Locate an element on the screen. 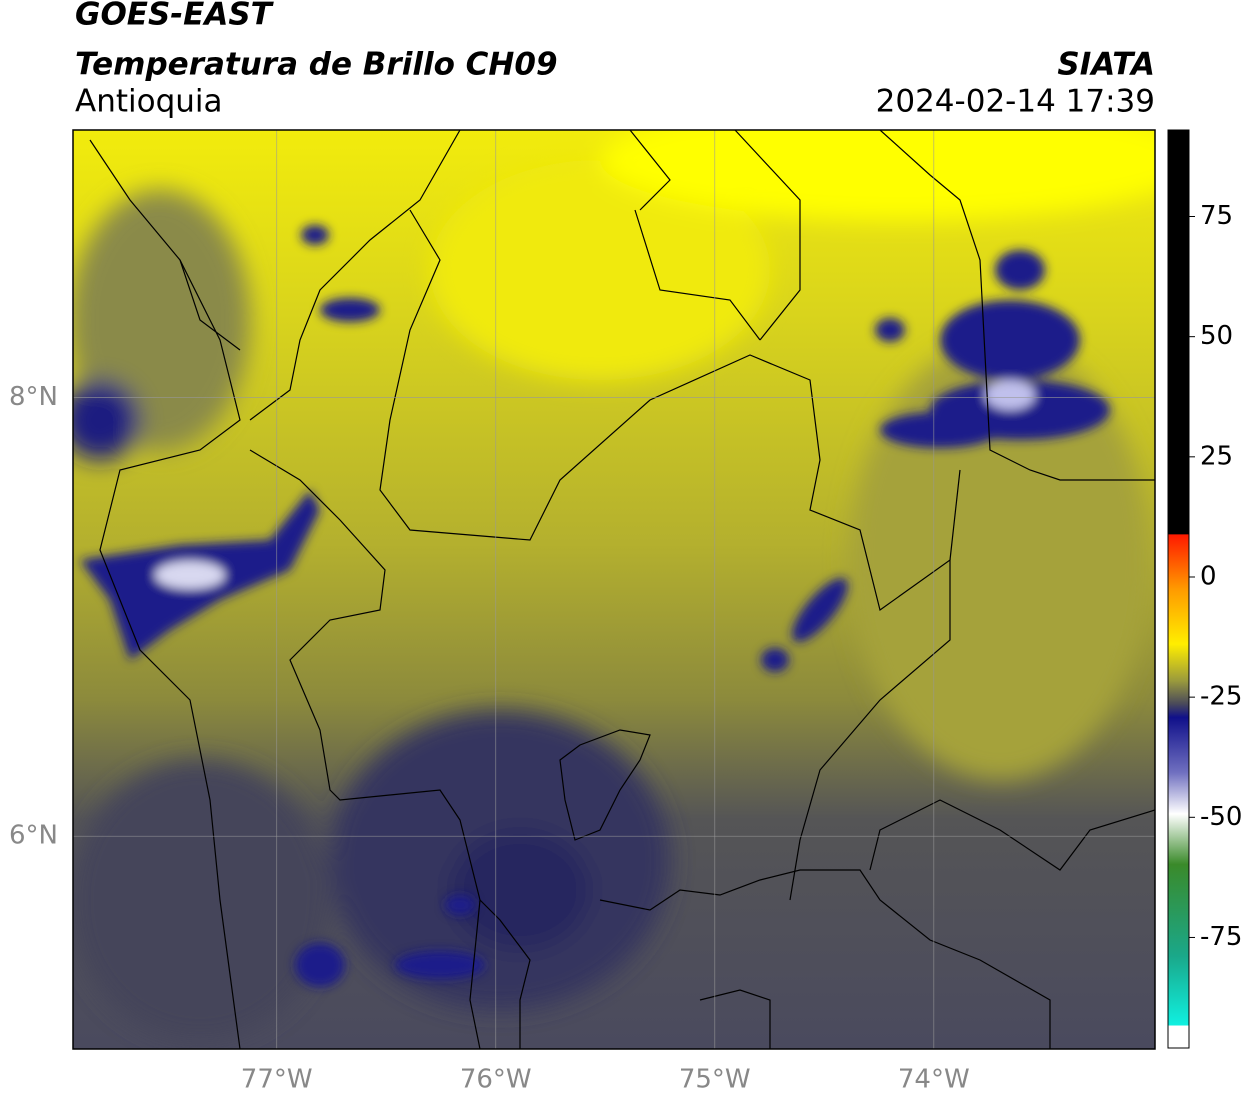 The width and height of the screenshot is (1252, 1103). colorbar-tick-label: -25 is located at coordinates (1221, 697).